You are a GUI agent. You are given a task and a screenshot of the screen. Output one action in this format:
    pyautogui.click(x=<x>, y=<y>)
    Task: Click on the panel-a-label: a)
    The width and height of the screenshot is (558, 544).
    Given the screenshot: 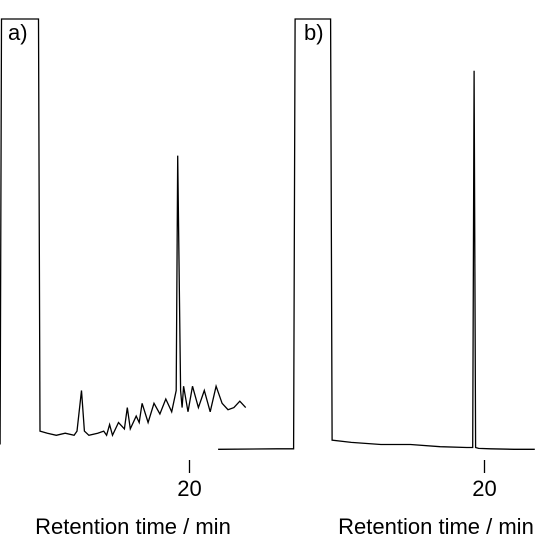 What is the action you would take?
    pyautogui.click(x=18, y=32)
    